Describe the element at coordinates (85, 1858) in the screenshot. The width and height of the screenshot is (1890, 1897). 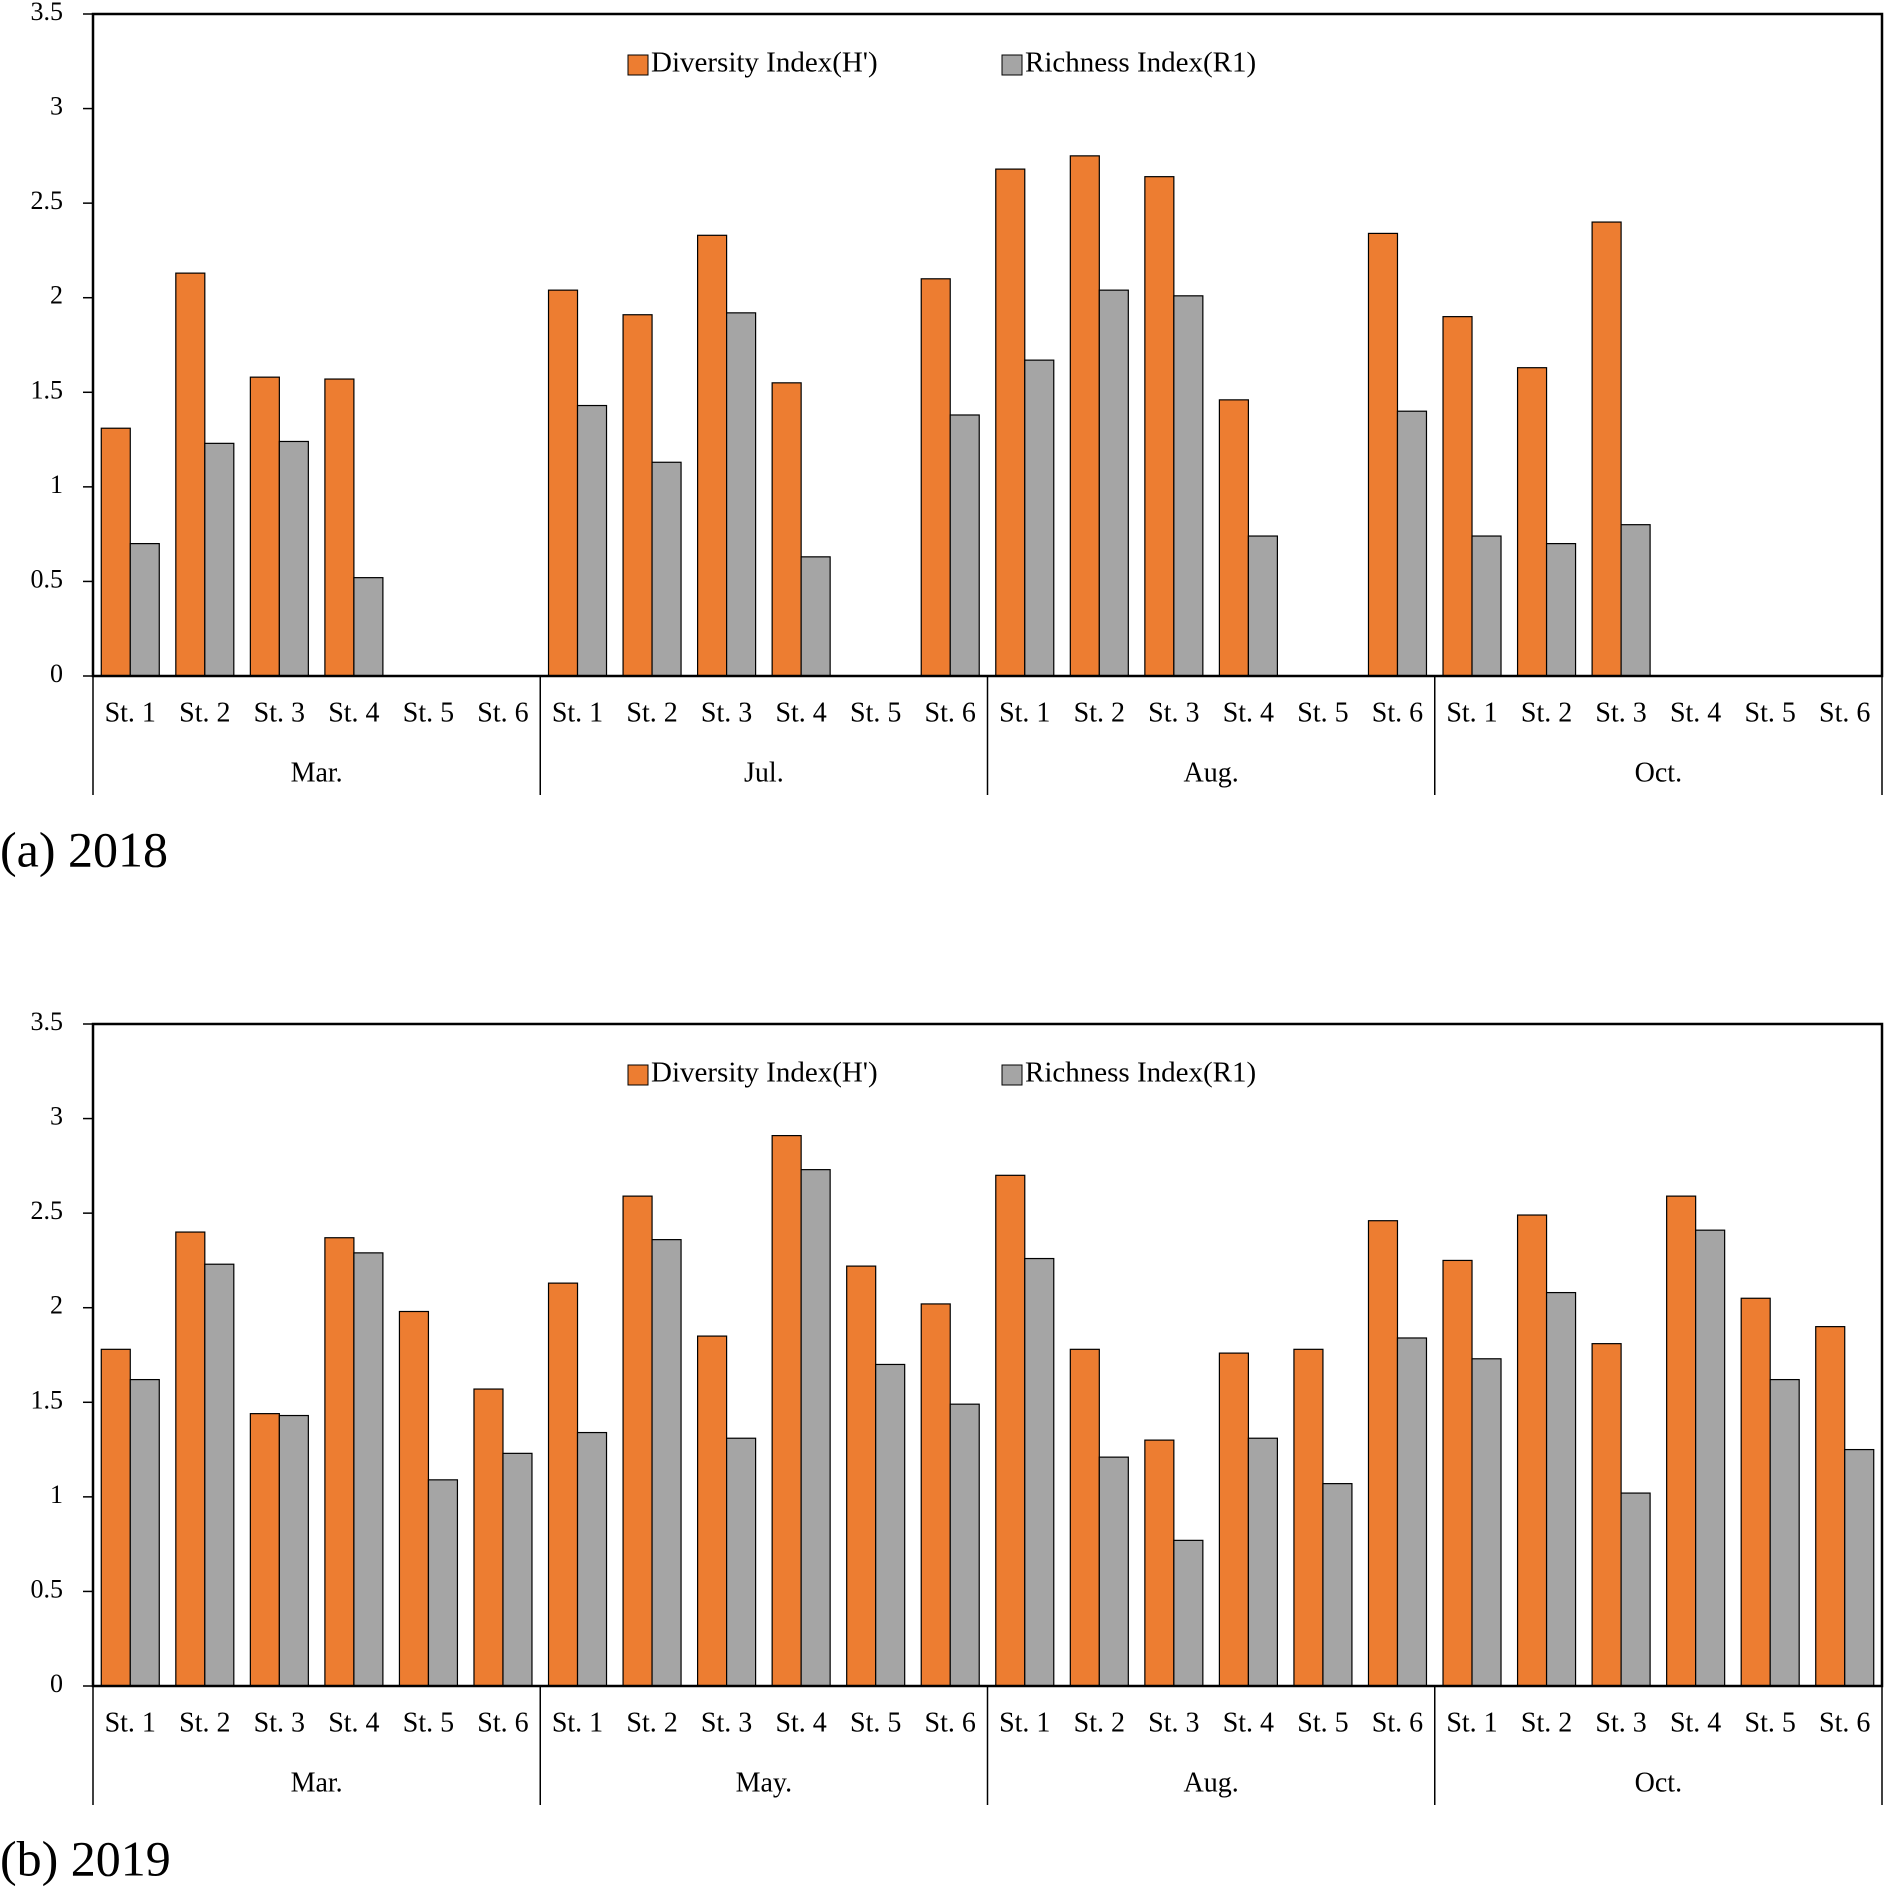
I see `caption: (b) 2019` at that location.